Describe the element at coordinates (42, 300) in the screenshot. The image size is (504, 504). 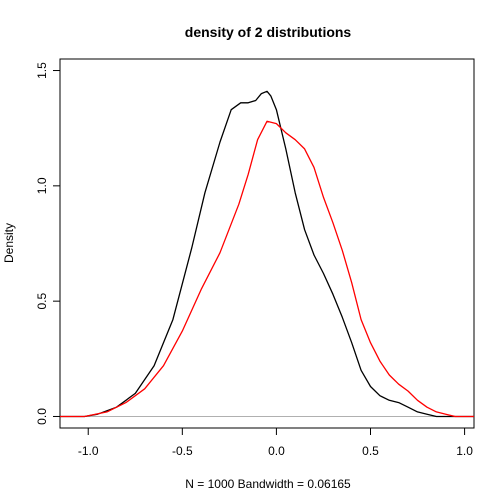
I see `y-tick-label: 0.5` at that location.